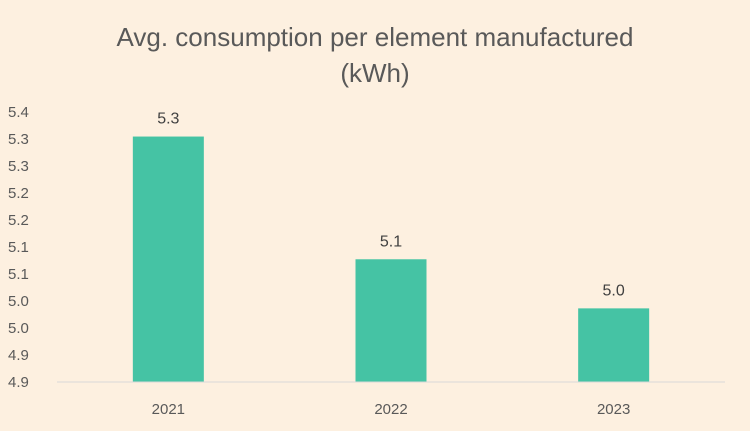 This screenshot has height=431, width=750. What do you see at coordinates (391, 241) in the screenshot?
I see `data-label-2022: 5.1` at bounding box center [391, 241].